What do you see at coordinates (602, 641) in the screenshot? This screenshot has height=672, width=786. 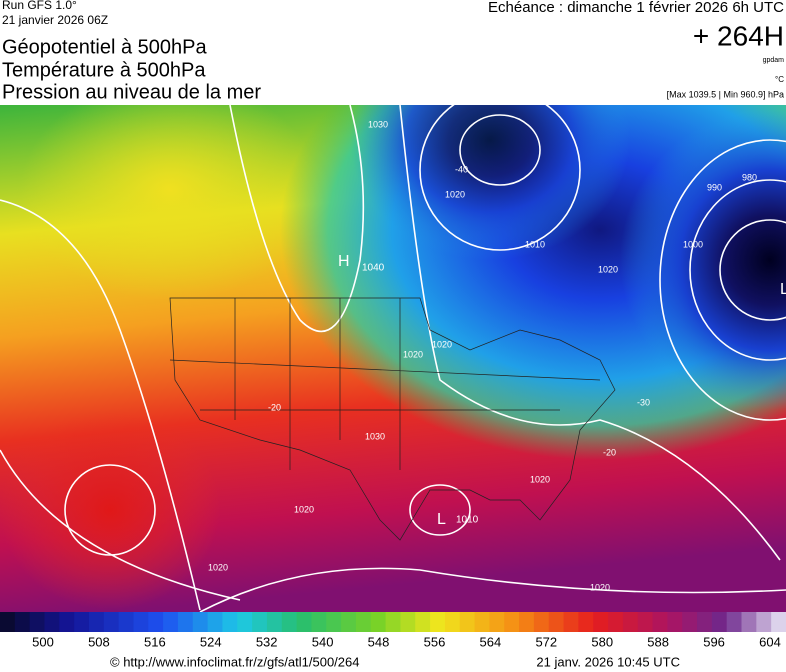 I see `scale-label: 580` at bounding box center [602, 641].